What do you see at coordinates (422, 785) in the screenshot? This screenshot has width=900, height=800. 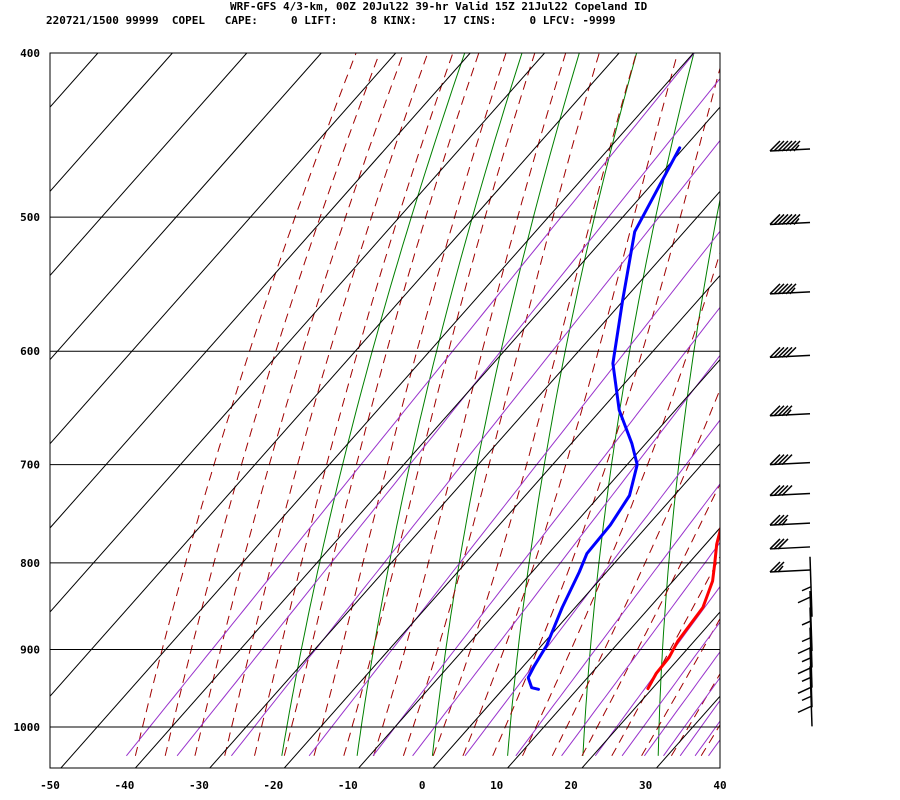 I see `temperature-tick-label: 0` at bounding box center [422, 785].